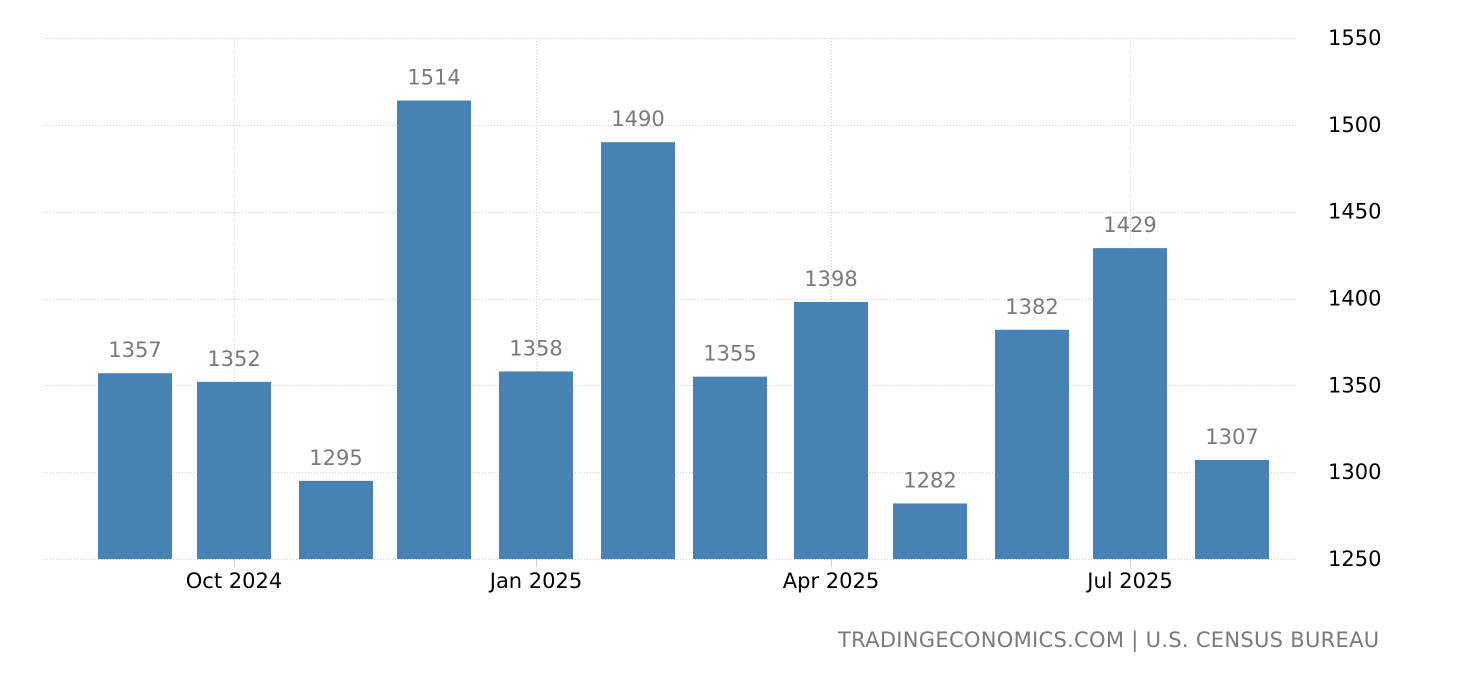 The image size is (1460, 680). What do you see at coordinates (1354, 38) in the screenshot?
I see `y-tick-label: 1550` at bounding box center [1354, 38].